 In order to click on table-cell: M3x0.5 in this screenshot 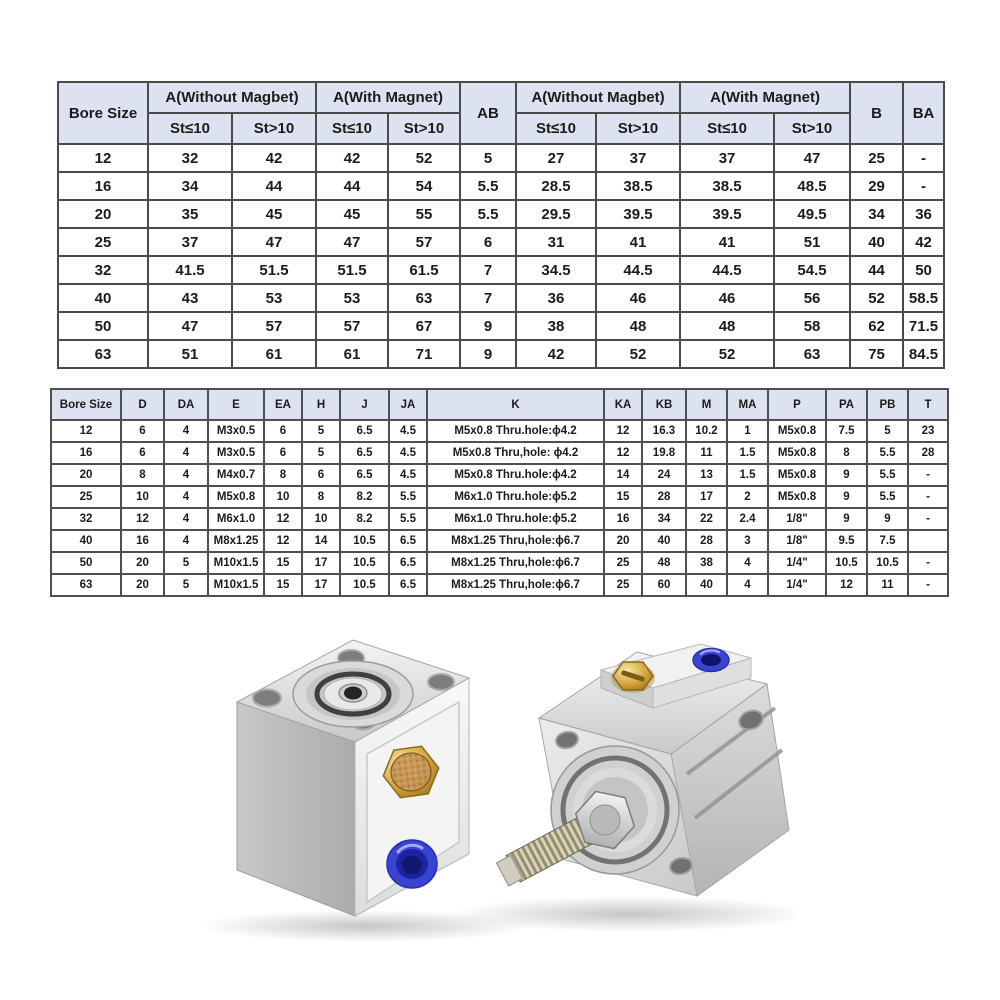, I will do `click(236, 453)`.